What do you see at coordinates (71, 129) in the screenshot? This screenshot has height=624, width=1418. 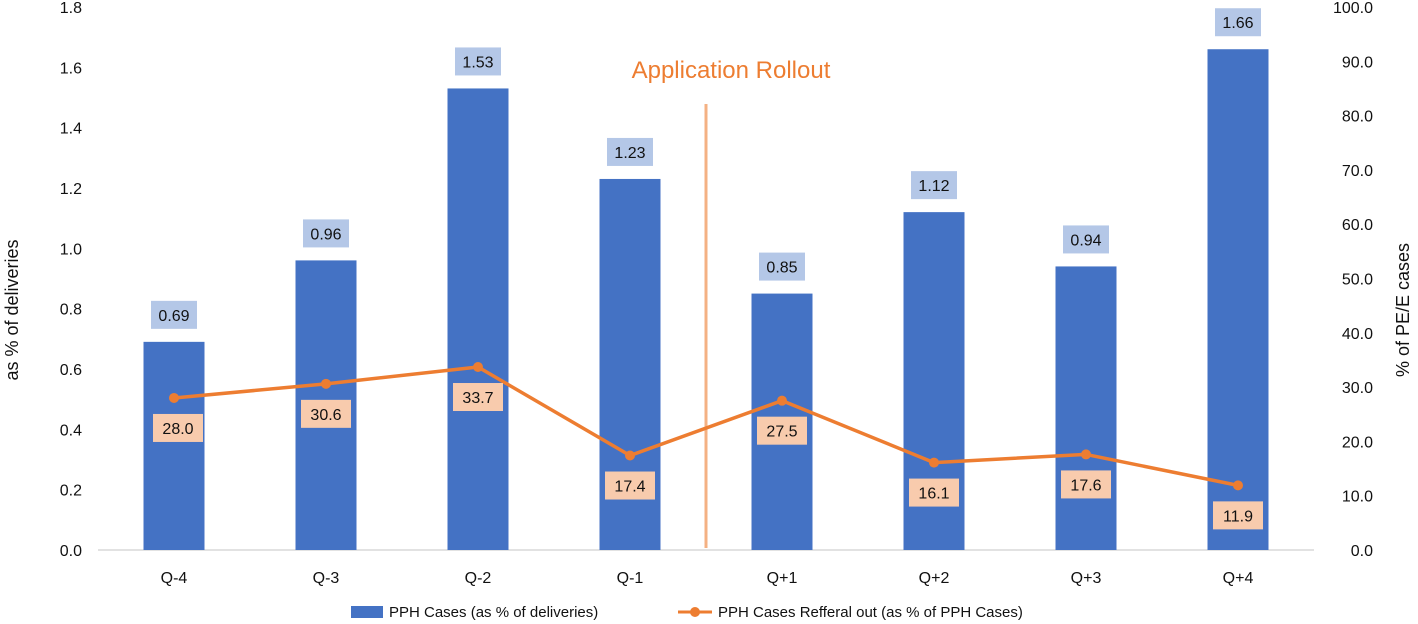 I see `left-tick-label: 1.4` at bounding box center [71, 129].